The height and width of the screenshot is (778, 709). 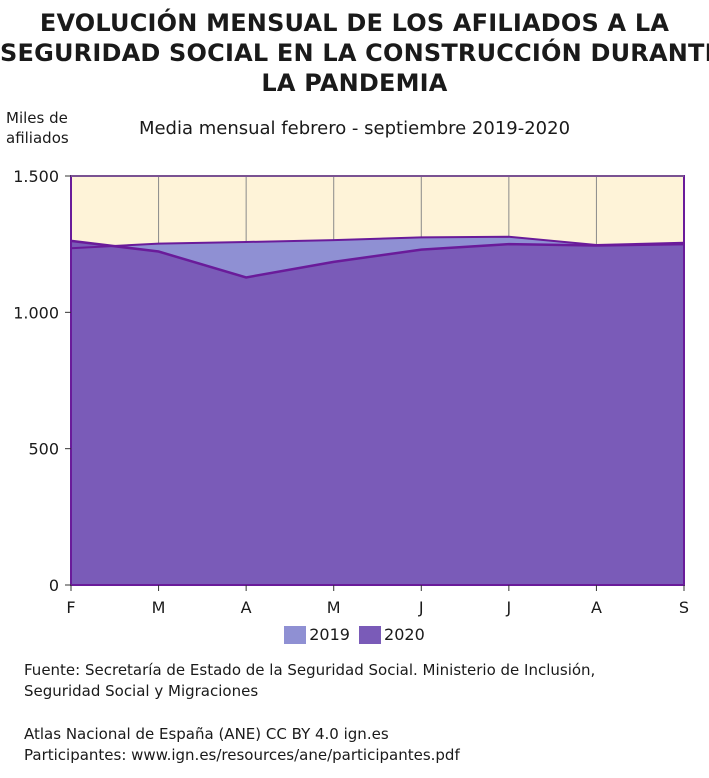 I want to click on y-axis-label: Miles de afiliados, so click(x=37, y=128).